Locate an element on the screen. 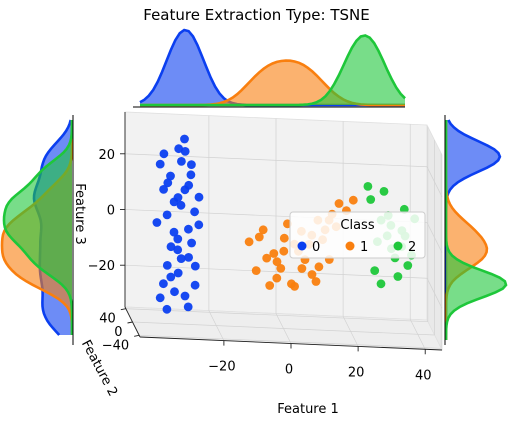 Image resolution: width=513 pixels, height=423 pixels. z-tick-label: 20 is located at coordinates (106, 155).